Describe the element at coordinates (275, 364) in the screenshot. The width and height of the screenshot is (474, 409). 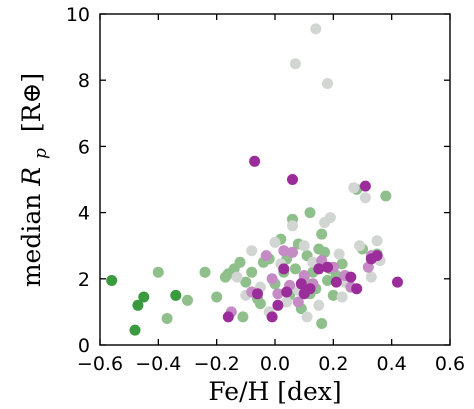
I see `x-tick-label: 0.0` at that location.